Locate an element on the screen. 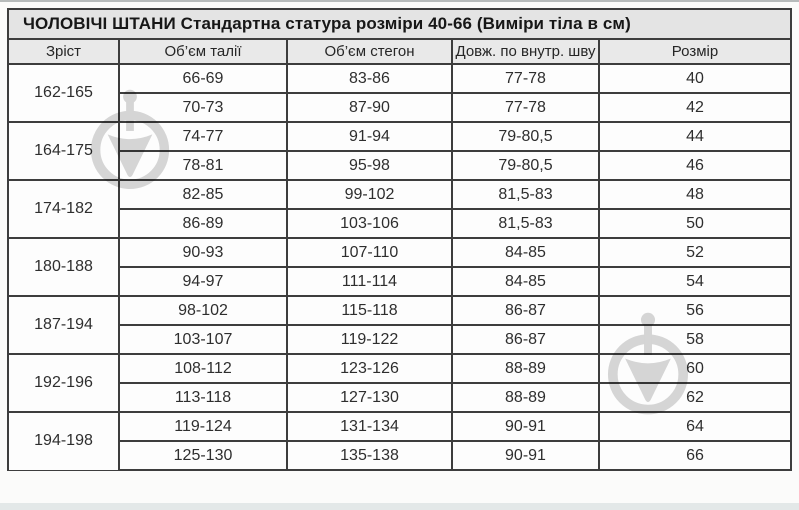  hips-cell: 135-138 is located at coordinates (369, 455).